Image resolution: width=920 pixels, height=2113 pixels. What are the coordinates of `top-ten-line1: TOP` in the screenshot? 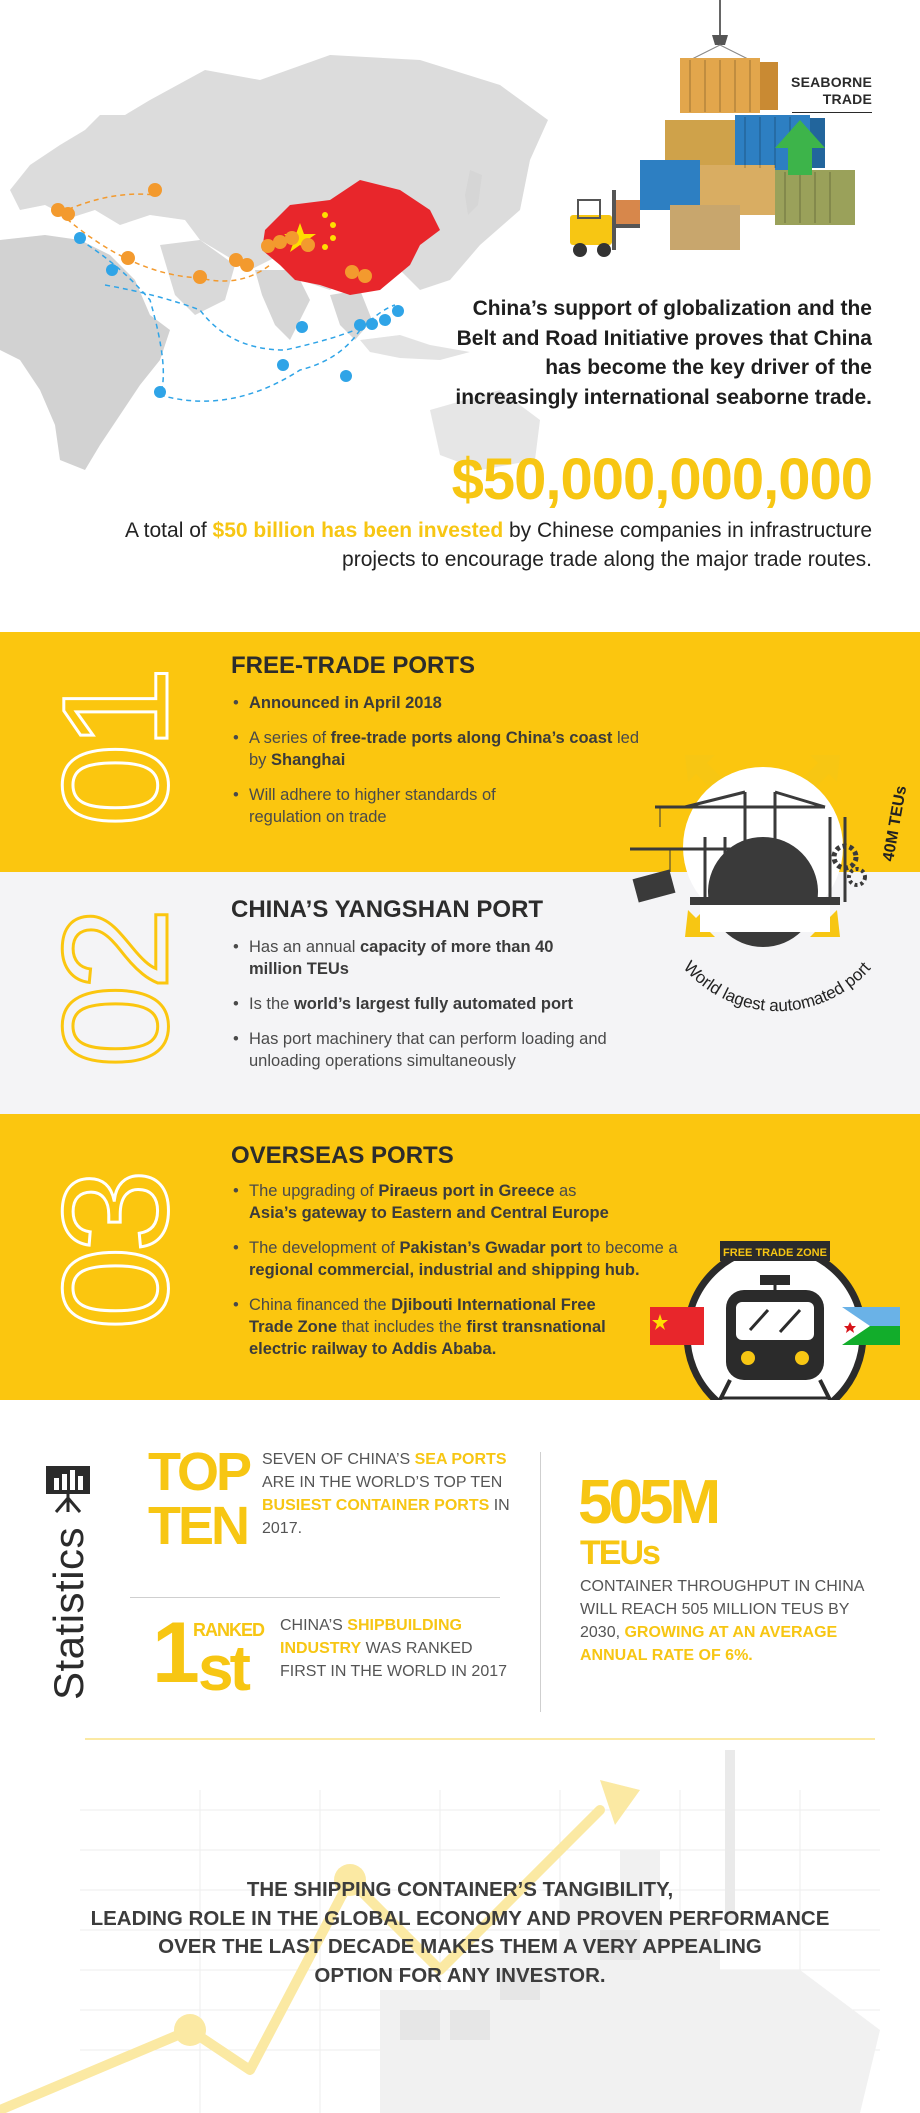 It's located at (200, 1472).